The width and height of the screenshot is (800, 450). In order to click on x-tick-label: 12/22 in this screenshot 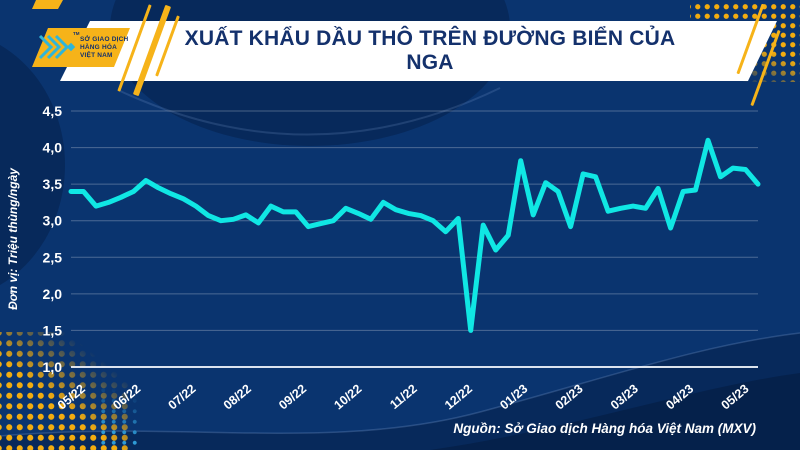, I will do `click(458, 397)`.